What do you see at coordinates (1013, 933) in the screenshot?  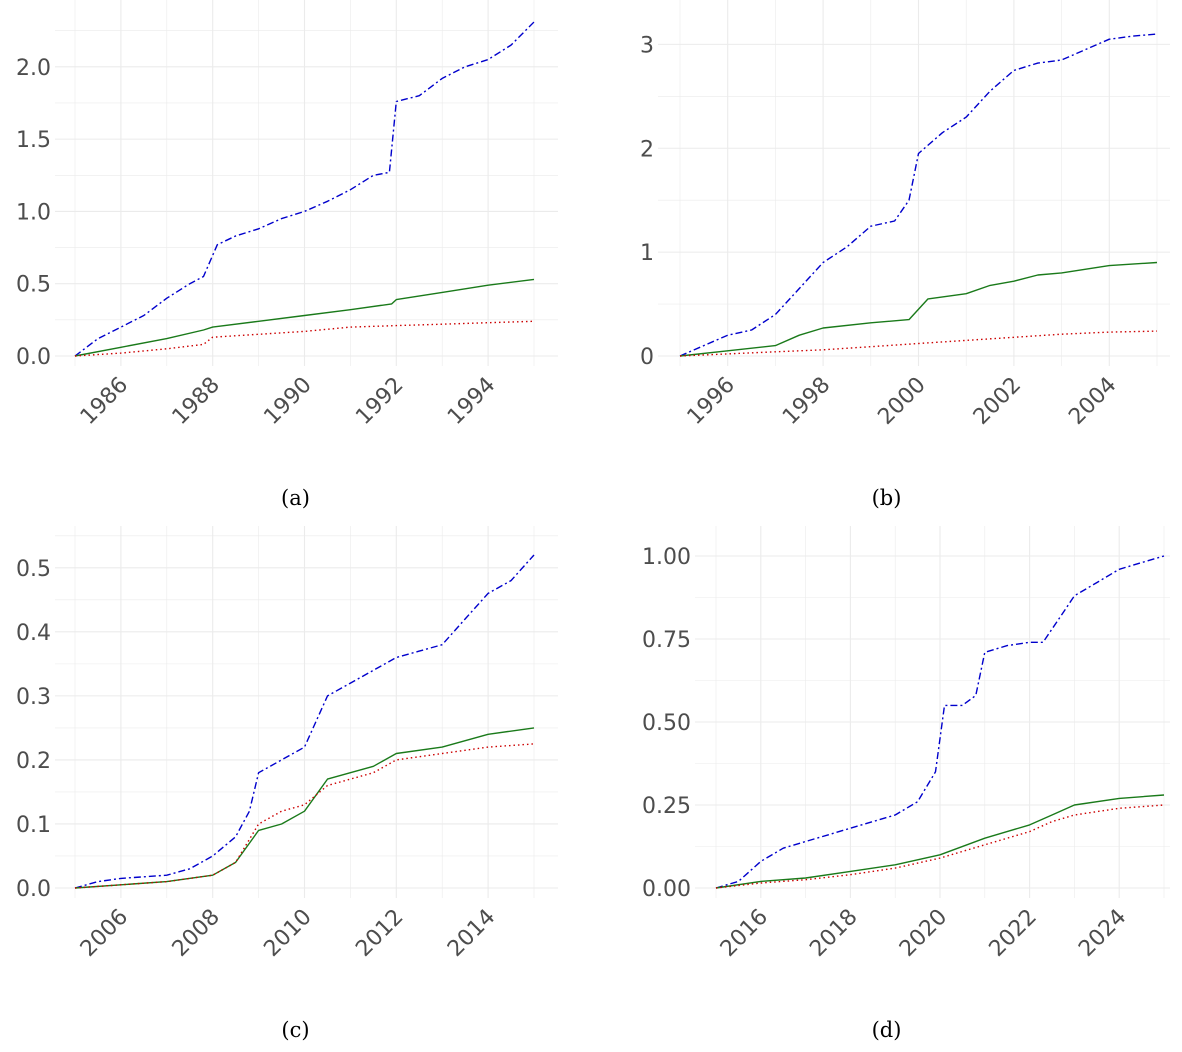 I see `x-tick-label: 2022` at bounding box center [1013, 933].